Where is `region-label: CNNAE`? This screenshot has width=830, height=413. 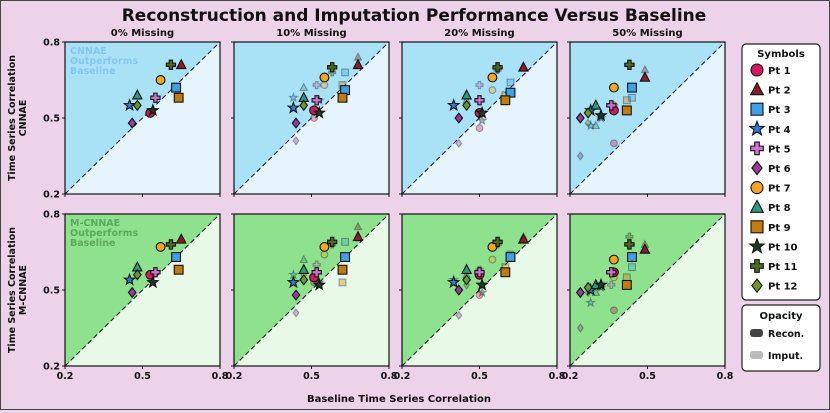 region-label: CNNAE is located at coordinates (88, 51).